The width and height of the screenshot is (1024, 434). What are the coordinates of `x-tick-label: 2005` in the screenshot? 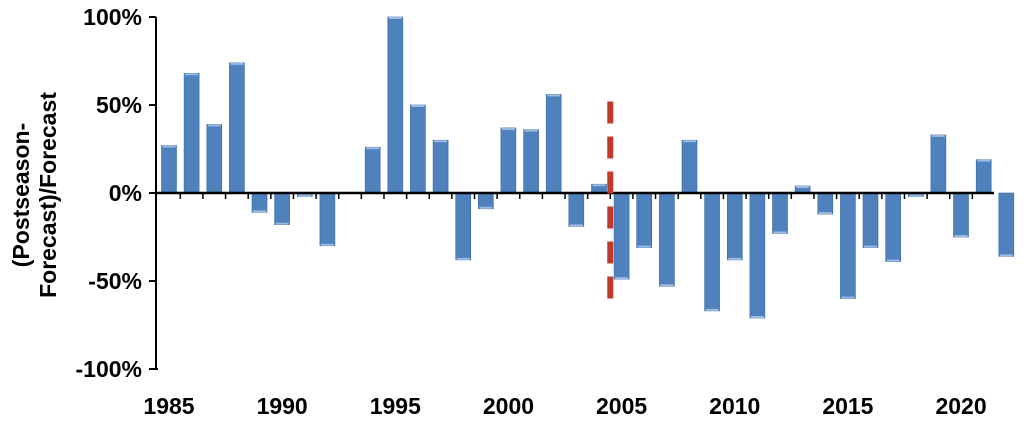 It's located at (621, 406).